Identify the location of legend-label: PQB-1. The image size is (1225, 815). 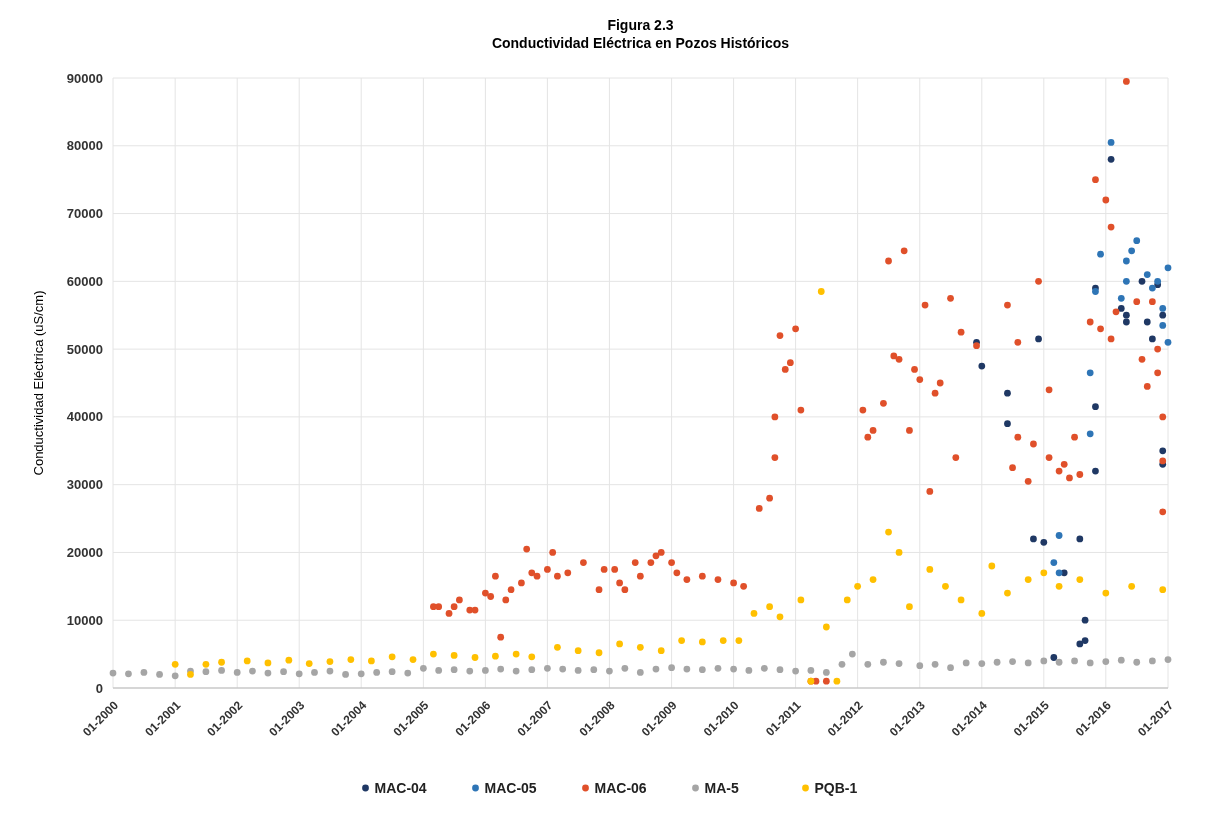
(836, 787).